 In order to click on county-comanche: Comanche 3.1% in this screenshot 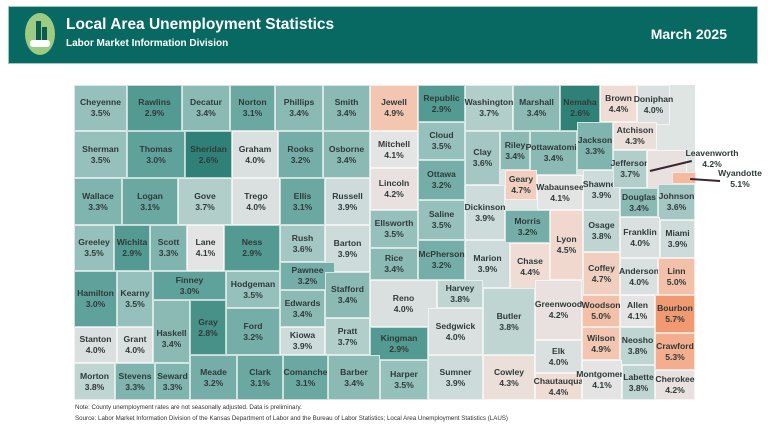, I will do `click(305, 377)`.